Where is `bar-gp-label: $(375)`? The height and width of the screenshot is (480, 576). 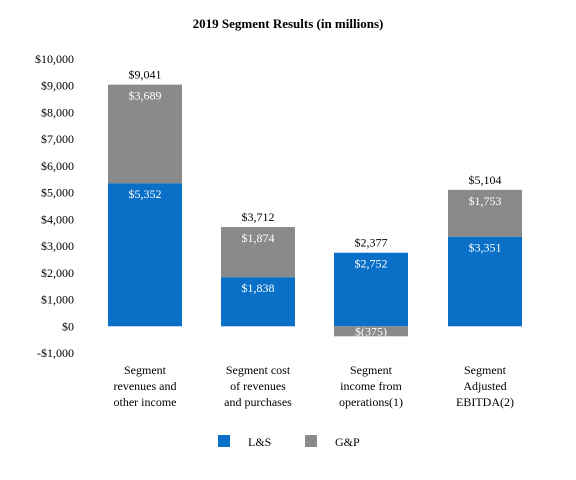 bar-gp-label: $(375) is located at coordinates (371, 331).